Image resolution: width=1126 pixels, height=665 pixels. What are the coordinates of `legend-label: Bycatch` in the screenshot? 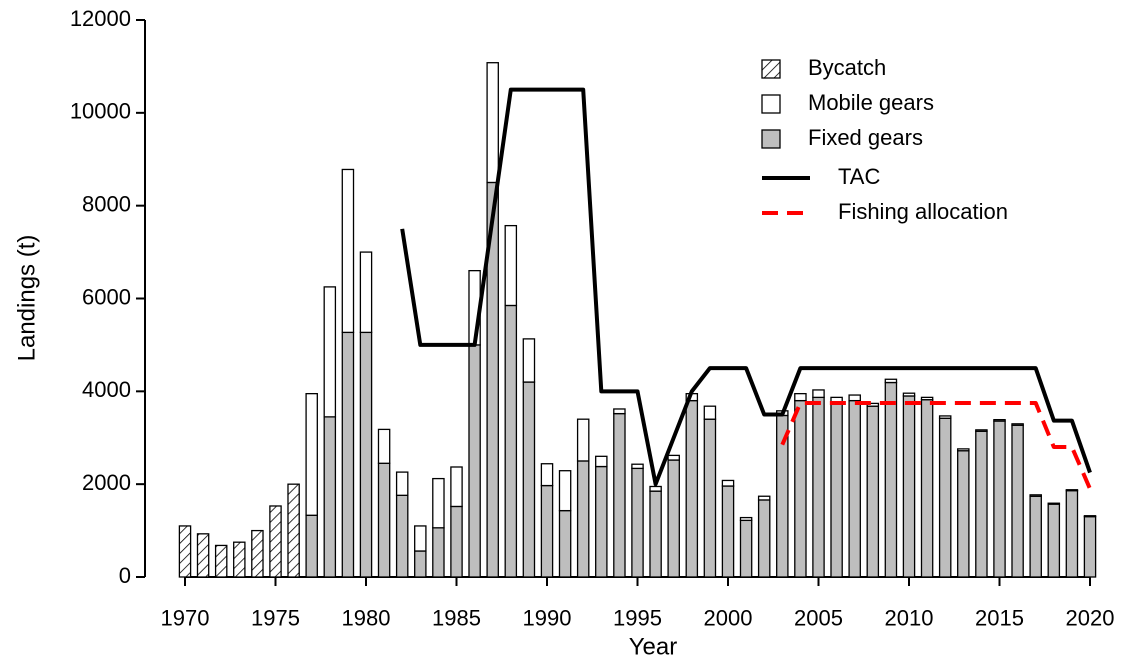 It's located at (847, 67).